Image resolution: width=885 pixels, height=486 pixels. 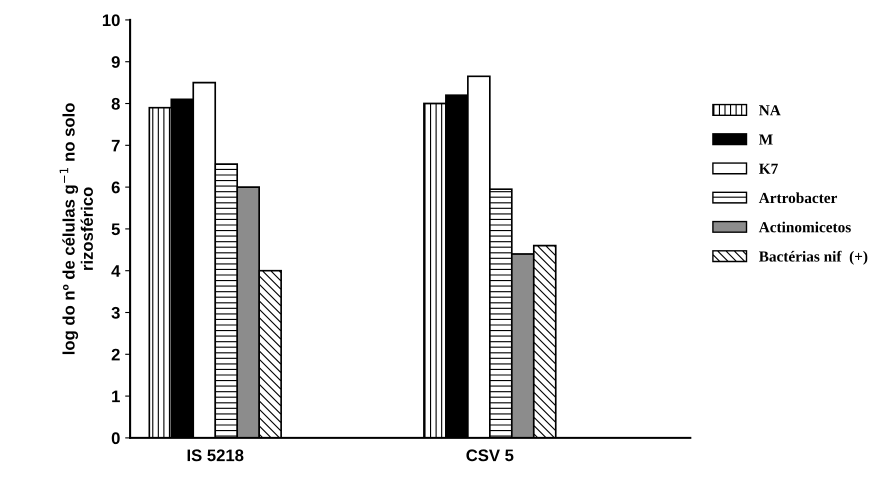 I want to click on x-tick-label: CSV 5, so click(x=490, y=455).